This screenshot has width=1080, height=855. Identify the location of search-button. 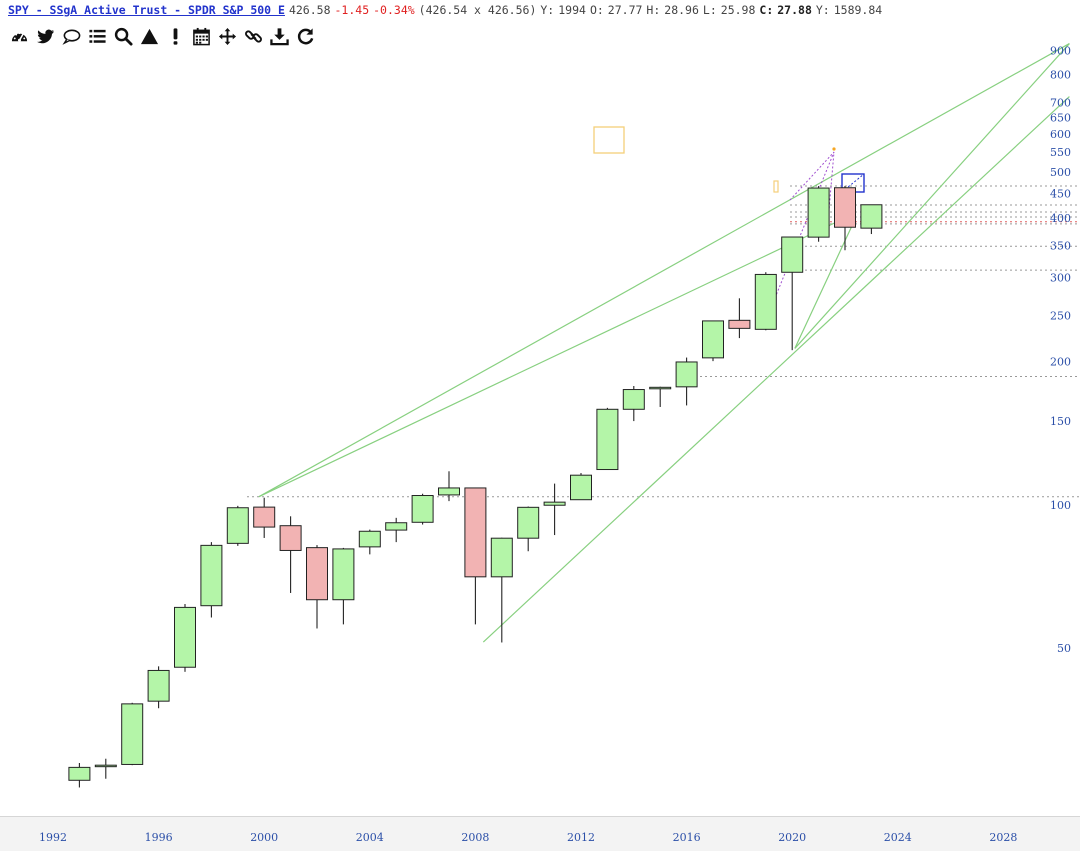
(123, 36).